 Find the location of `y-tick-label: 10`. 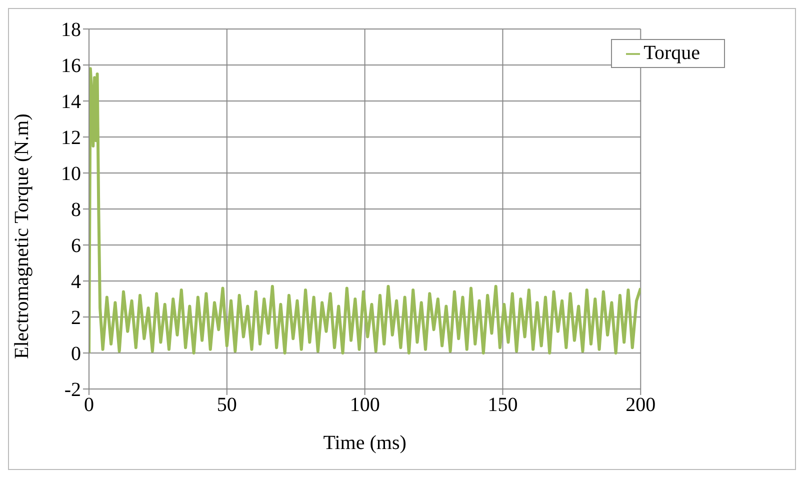

y-tick-label: 10 is located at coordinates (71, 174).